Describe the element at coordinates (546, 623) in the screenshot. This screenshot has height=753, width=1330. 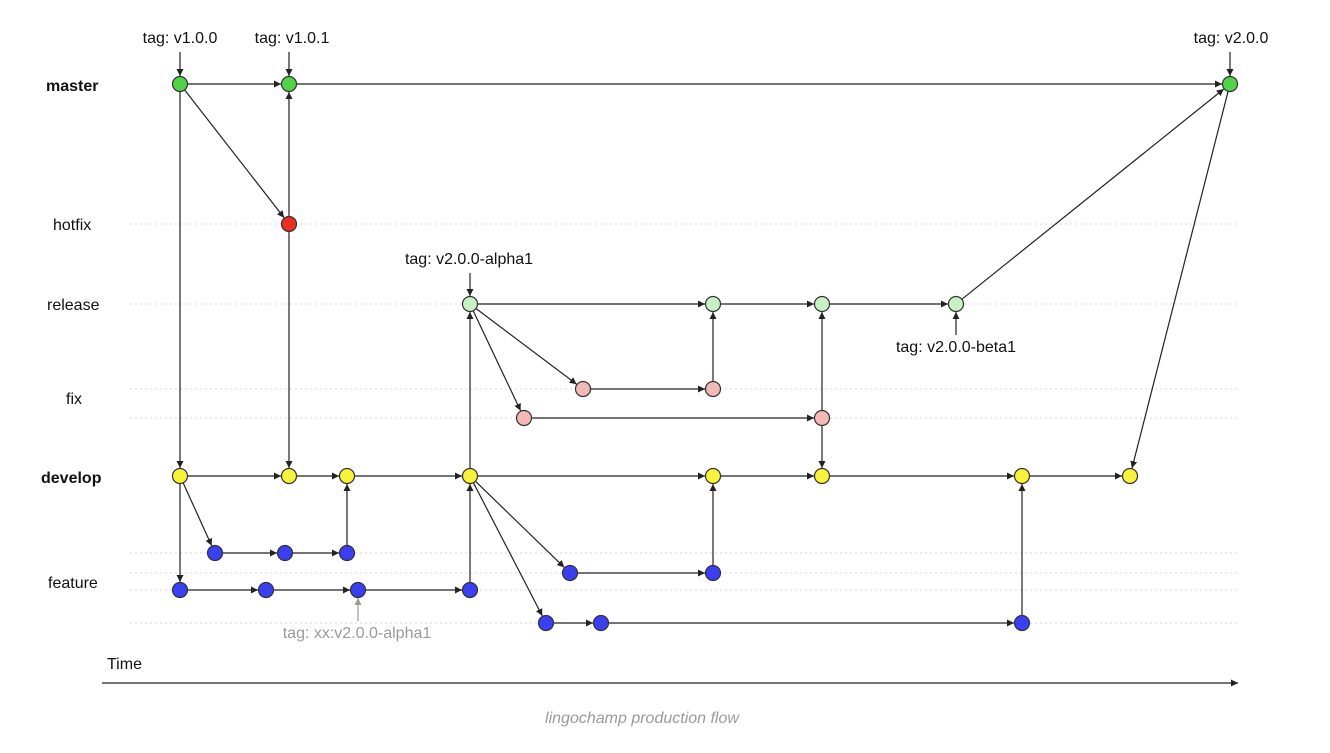
I see `commit-node-feature-fd1` at that location.